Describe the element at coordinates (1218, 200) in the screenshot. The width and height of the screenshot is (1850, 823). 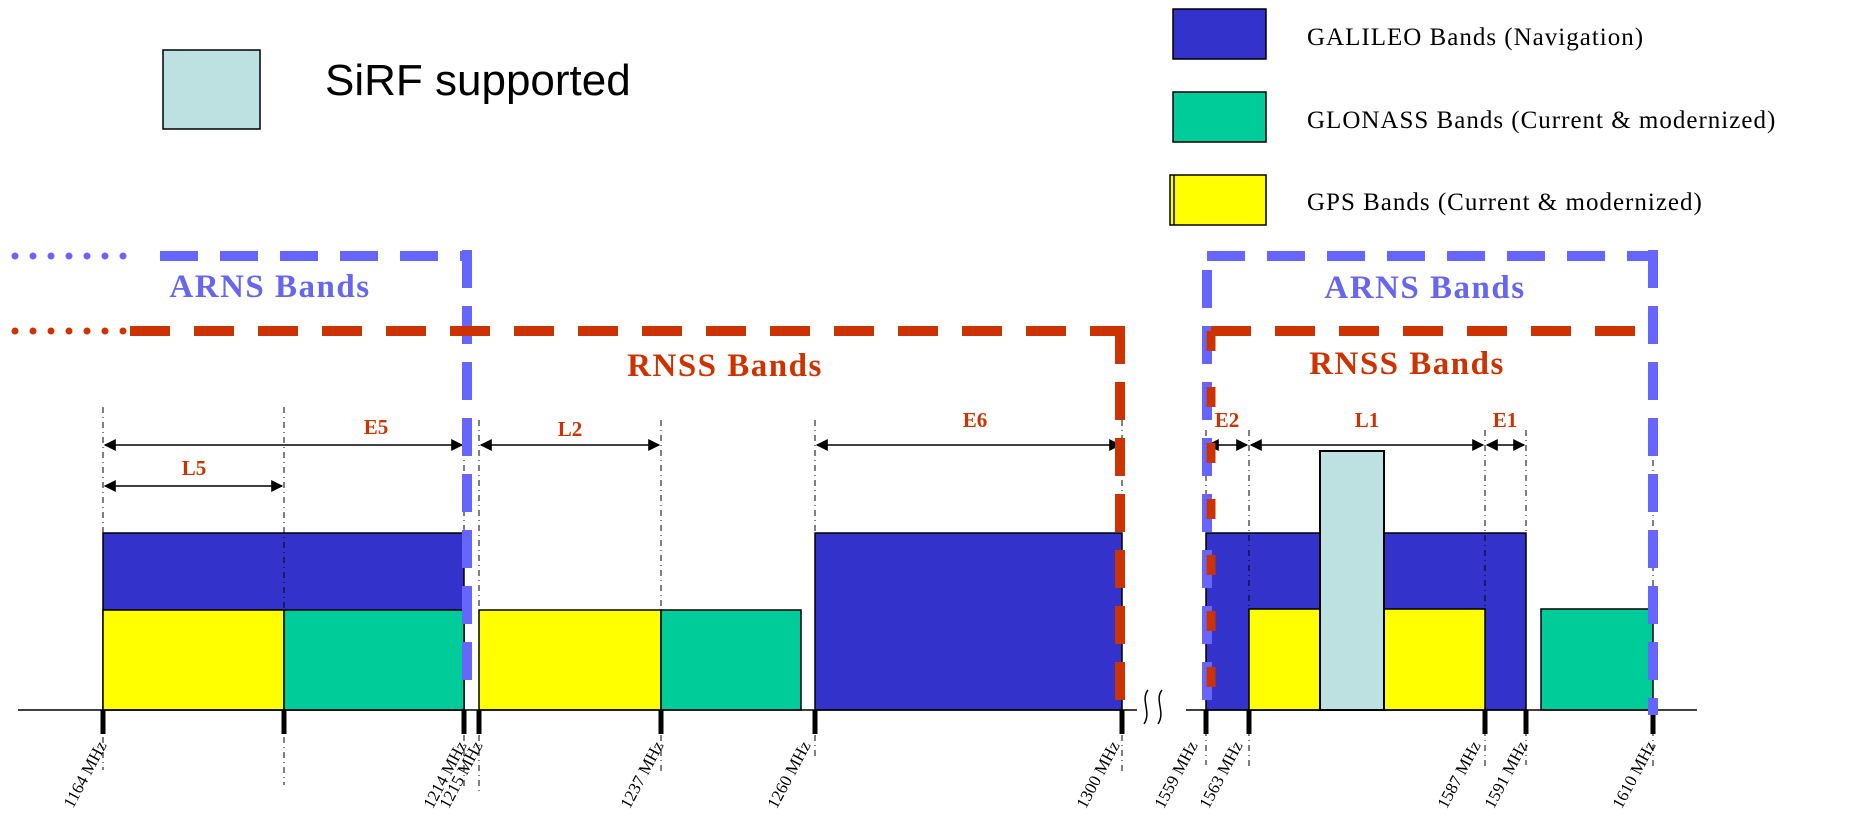
I see `legend-gps-swatch` at that location.